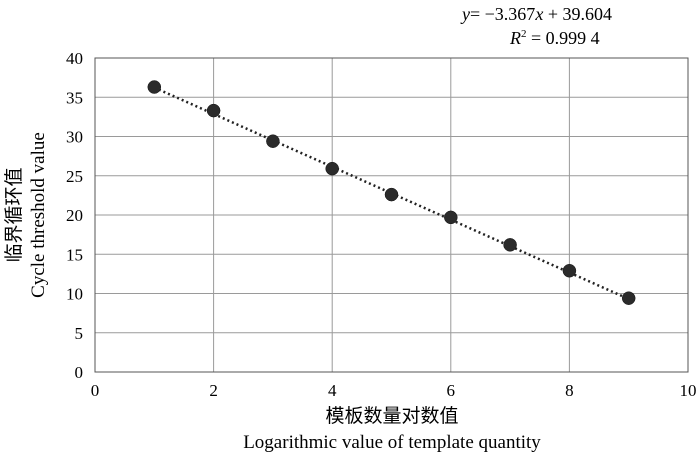 Image resolution: width=700 pixels, height=460 pixels. Describe the element at coordinates (74, 58) in the screenshot. I see `y-tick-label: 40` at that location.